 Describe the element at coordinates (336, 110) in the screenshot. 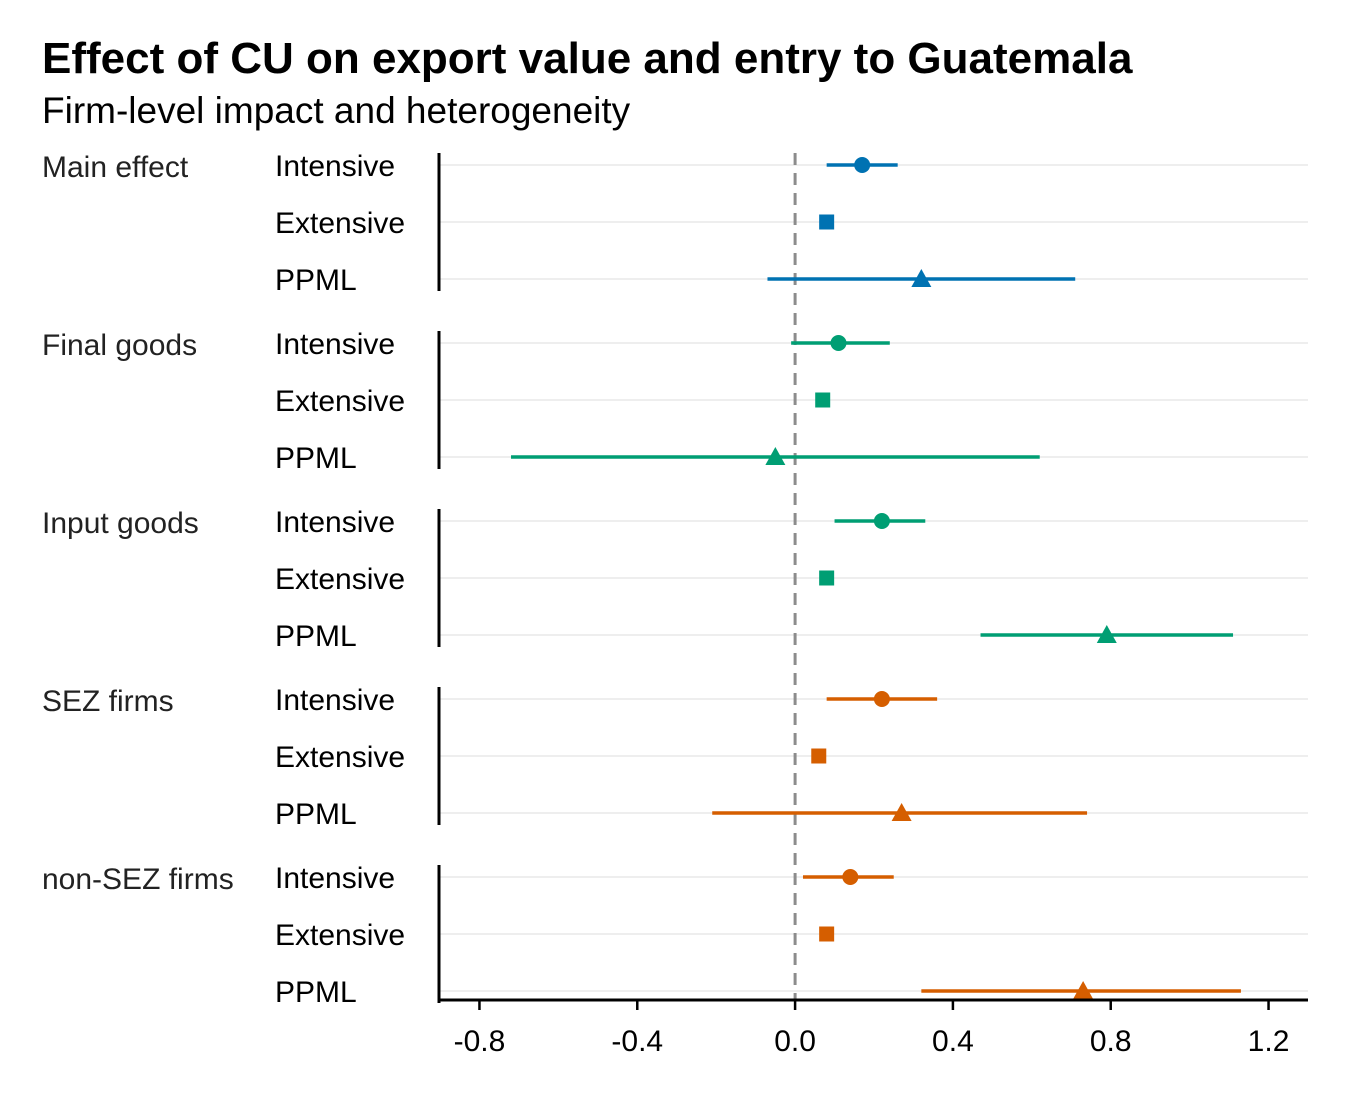

I see `chart-subtitle: Firm-level impact and heterogeneity` at that location.